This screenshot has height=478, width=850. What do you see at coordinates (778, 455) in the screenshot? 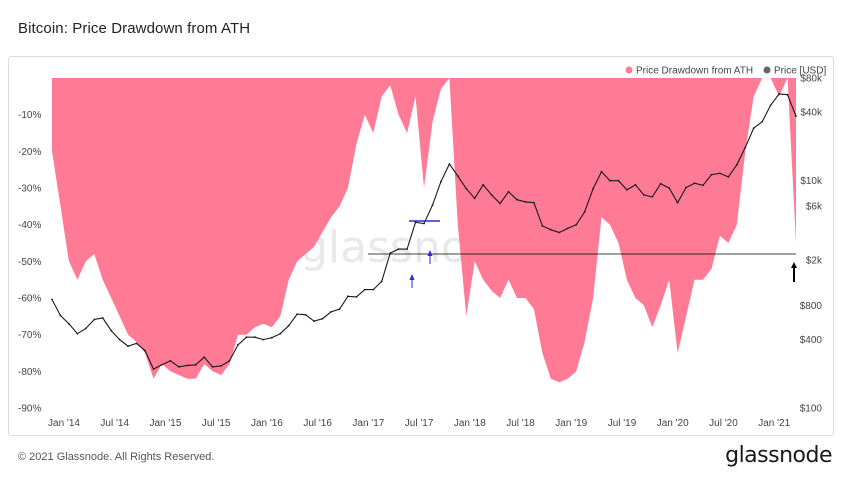
I see `brand-logo: glassnode` at bounding box center [778, 455].